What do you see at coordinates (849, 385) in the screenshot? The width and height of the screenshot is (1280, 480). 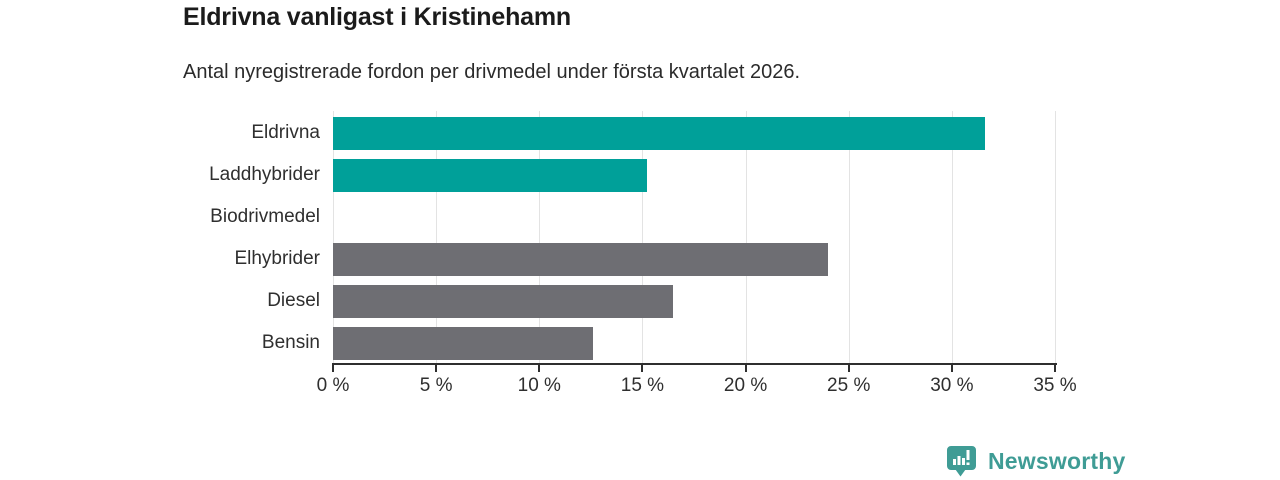 I see `x-axis-tick-label: 25 %` at bounding box center [849, 385].